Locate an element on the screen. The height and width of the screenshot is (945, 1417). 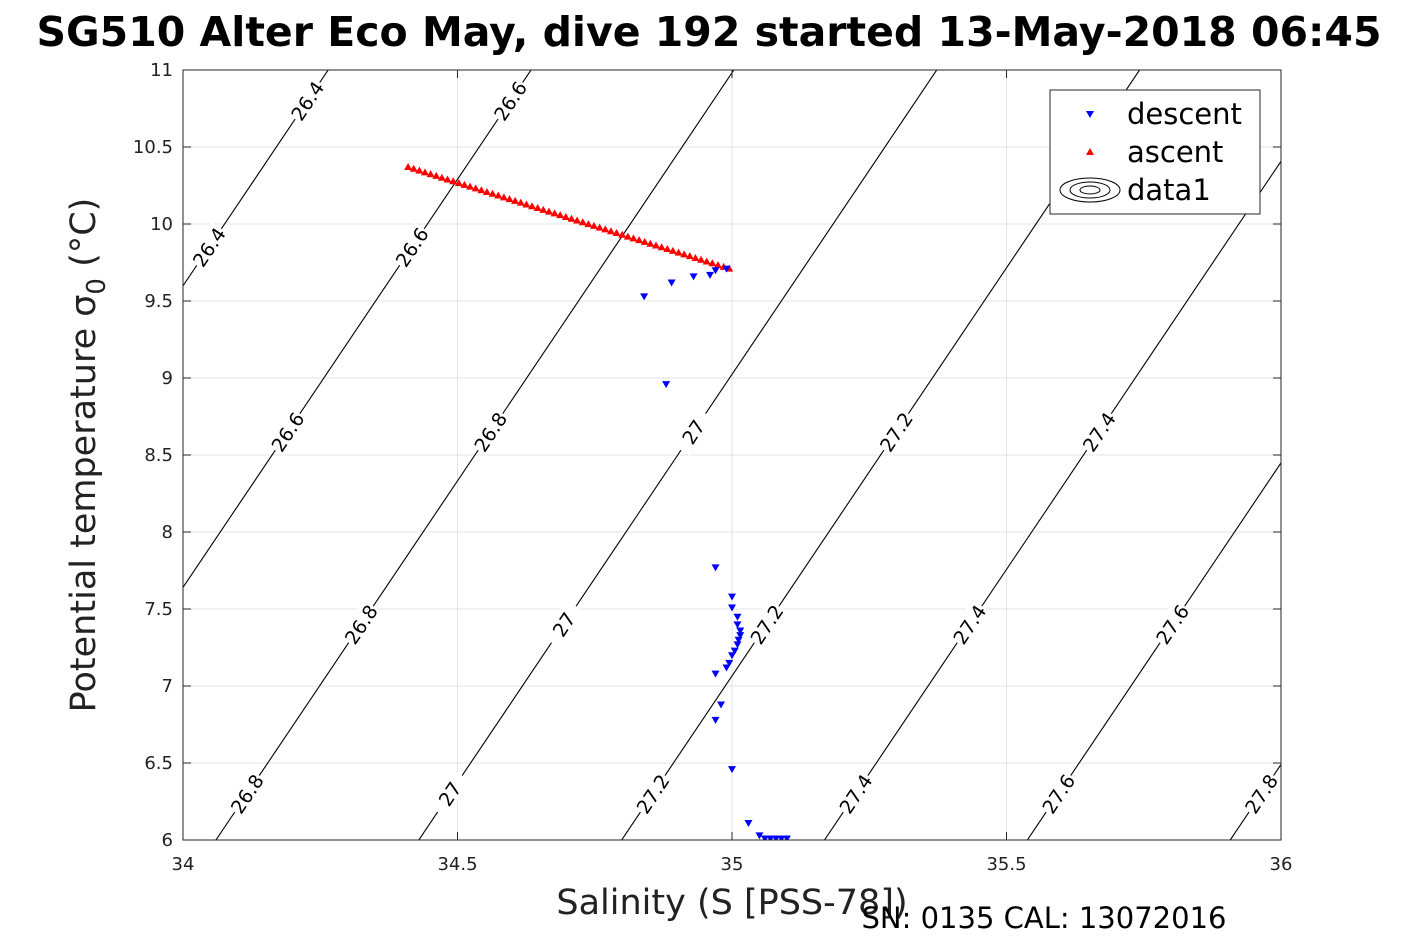
y-axis-label-subscript: 0 is located at coordinates (97, 286).